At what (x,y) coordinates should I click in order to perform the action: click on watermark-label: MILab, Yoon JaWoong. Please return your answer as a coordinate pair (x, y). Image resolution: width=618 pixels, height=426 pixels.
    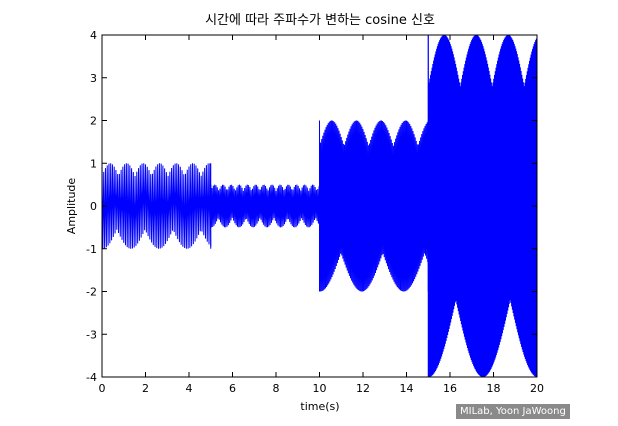
    Looking at the image, I should click on (513, 411).